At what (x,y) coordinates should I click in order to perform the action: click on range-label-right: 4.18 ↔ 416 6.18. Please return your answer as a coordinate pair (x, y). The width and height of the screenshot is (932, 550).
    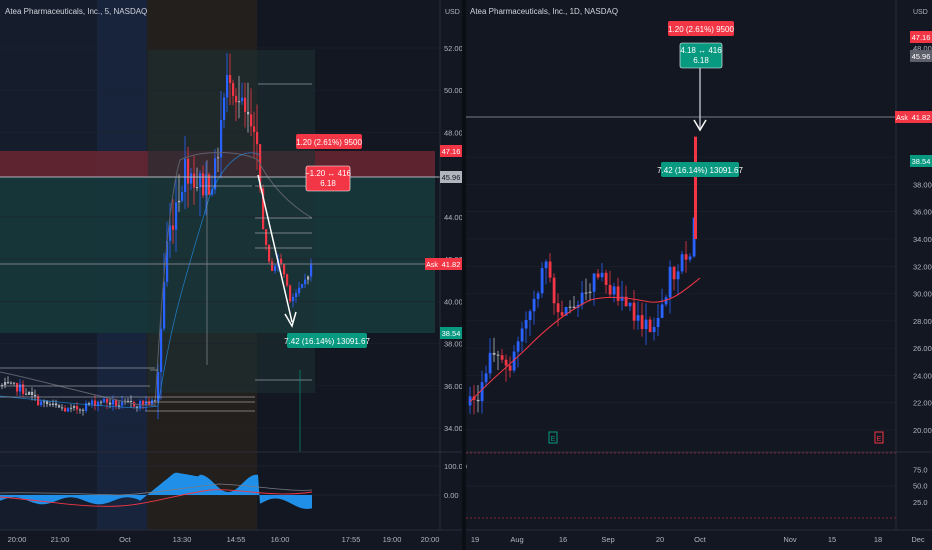
    Looking at the image, I should click on (701, 55).